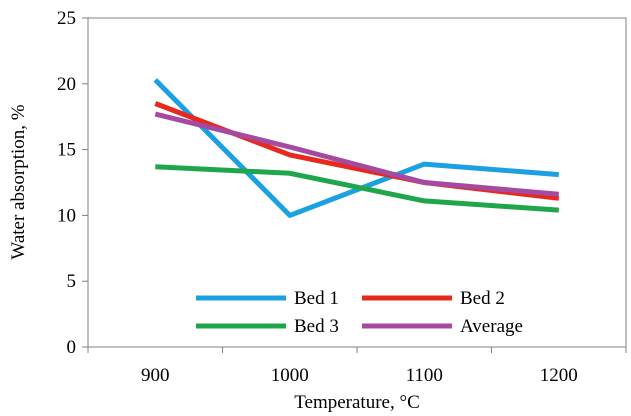  Describe the element at coordinates (18, 181) in the screenshot. I see `y-axis-label: Water absorption, %` at that location.